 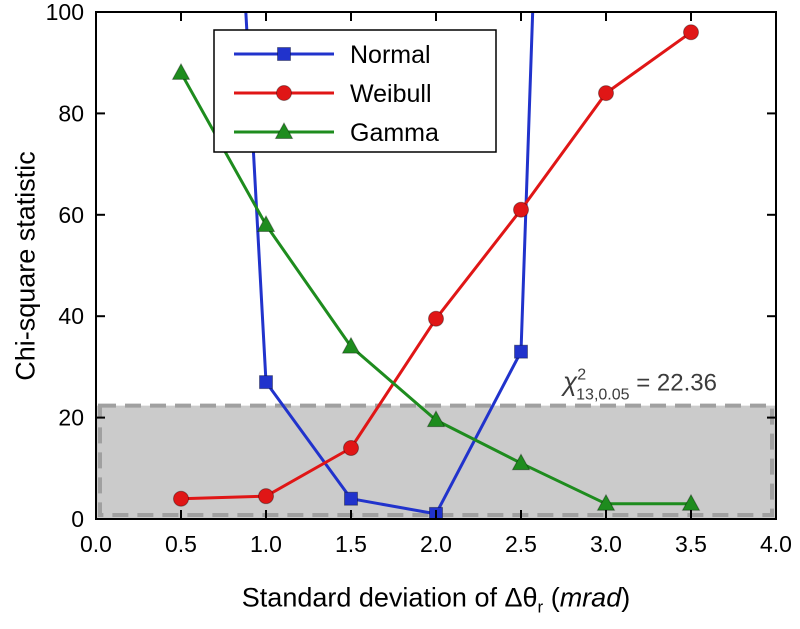 I want to click on y-axis-title: Chi-square statistic, so click(x=25, y=266).